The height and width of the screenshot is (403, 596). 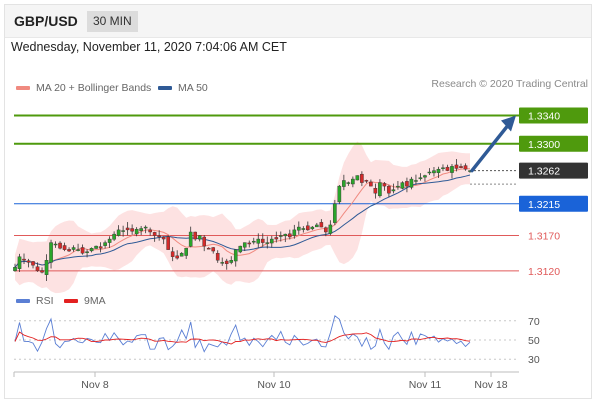 What do you see at coordinates (23, 88) in the screenshot?
I see `legend-swatch-ma20` at bounding box center [23, 88].